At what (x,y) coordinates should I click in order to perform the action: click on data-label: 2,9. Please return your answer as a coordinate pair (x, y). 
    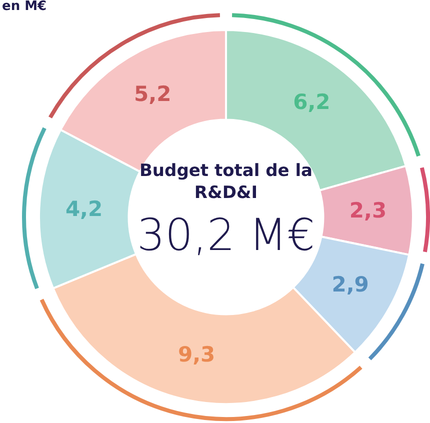
    Looking at the image, I should click on (350, 284).